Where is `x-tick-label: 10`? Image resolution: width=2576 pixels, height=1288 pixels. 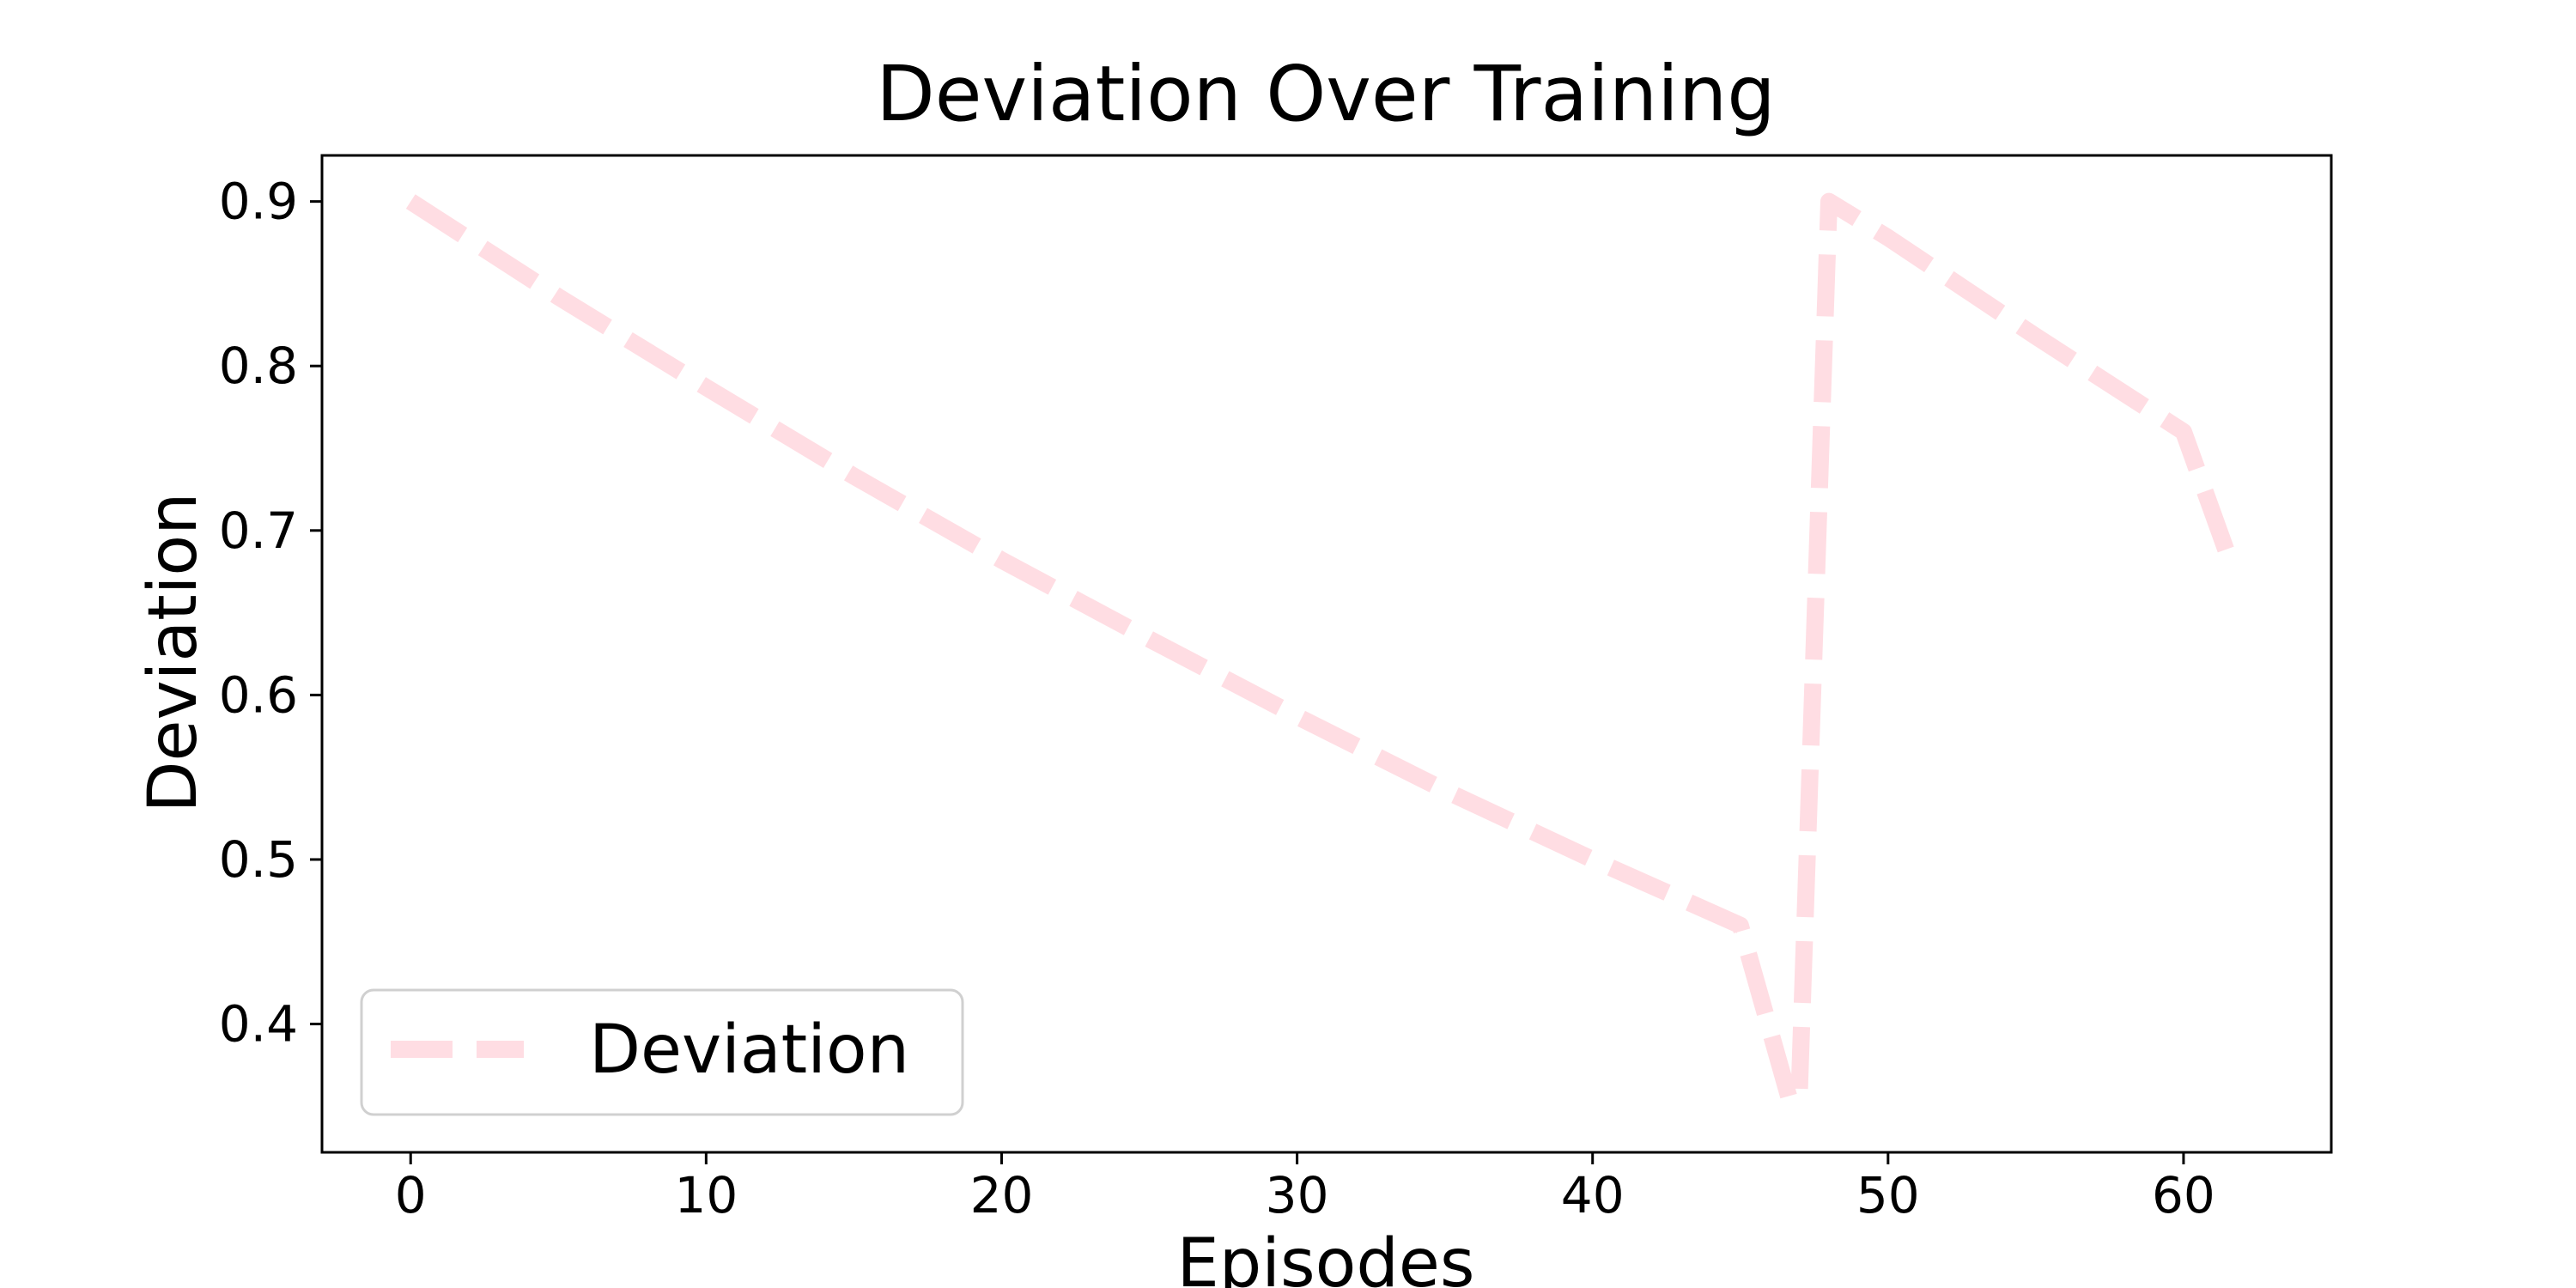
x-tick-label: 10 is located at coordinates (706, 1195).